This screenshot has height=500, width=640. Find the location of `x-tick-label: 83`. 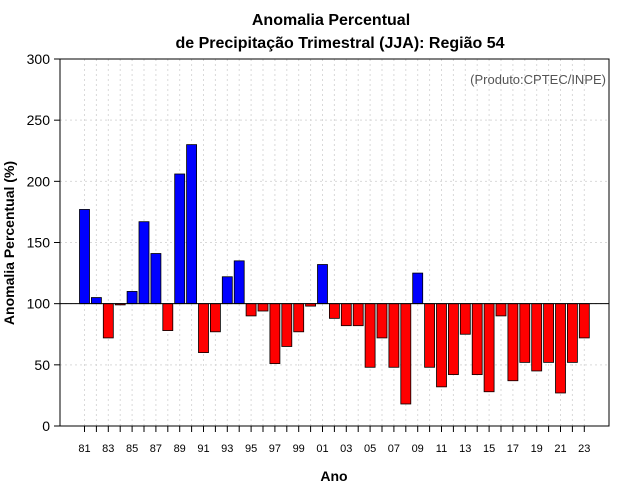

x-tick-label: 83 is located at coordinates (108, 449).